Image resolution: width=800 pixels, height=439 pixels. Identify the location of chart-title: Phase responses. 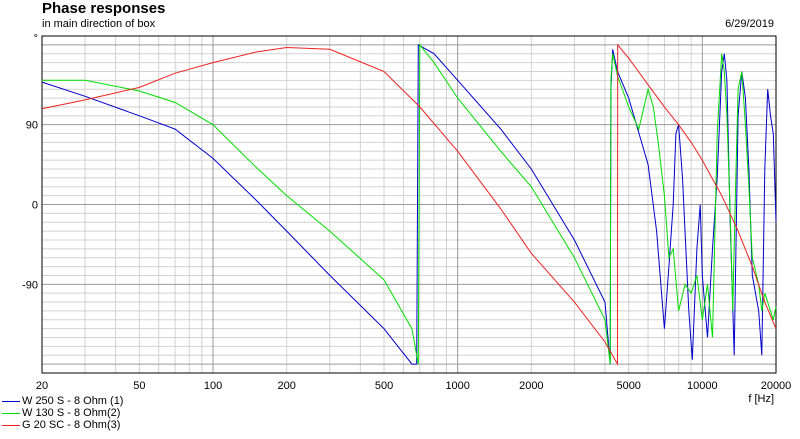
(104, 8).